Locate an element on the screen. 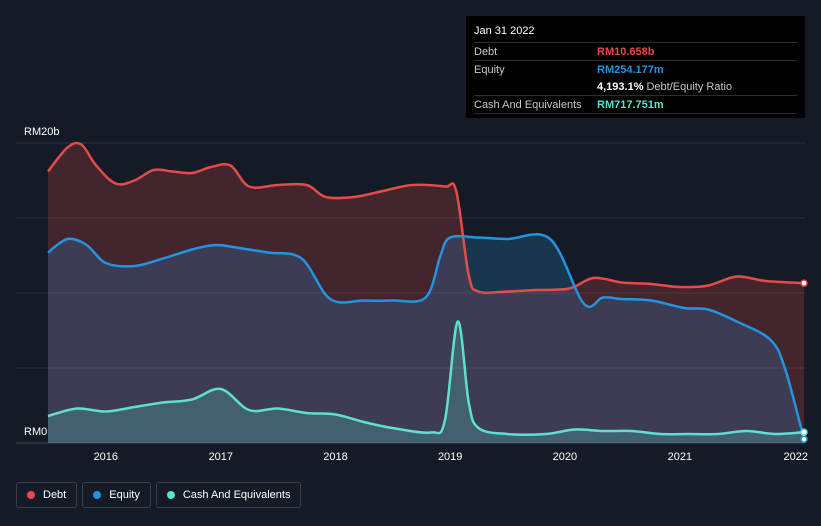  tooltip-row-equity: Equity RM254.177m is located at coordinates (635, 69).